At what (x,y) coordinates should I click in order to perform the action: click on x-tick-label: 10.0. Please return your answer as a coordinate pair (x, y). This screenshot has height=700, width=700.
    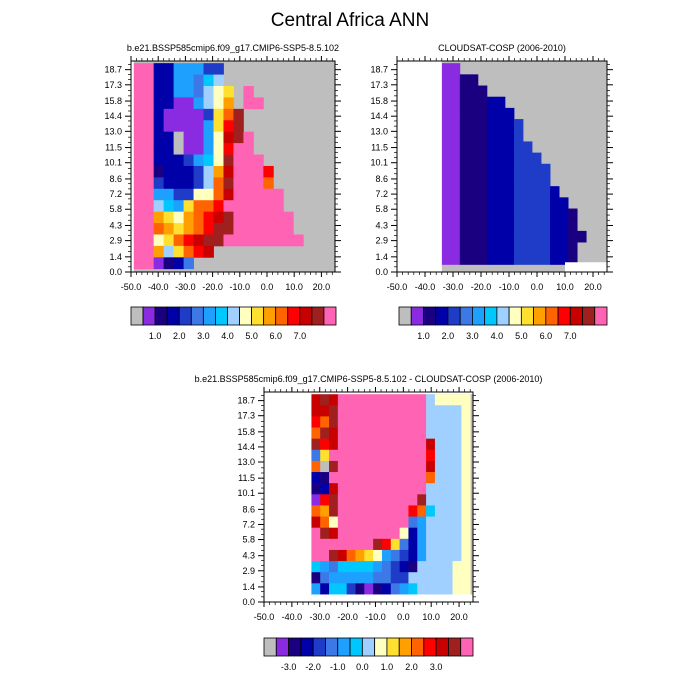
    Looking at the image, I should click on (431, 617).